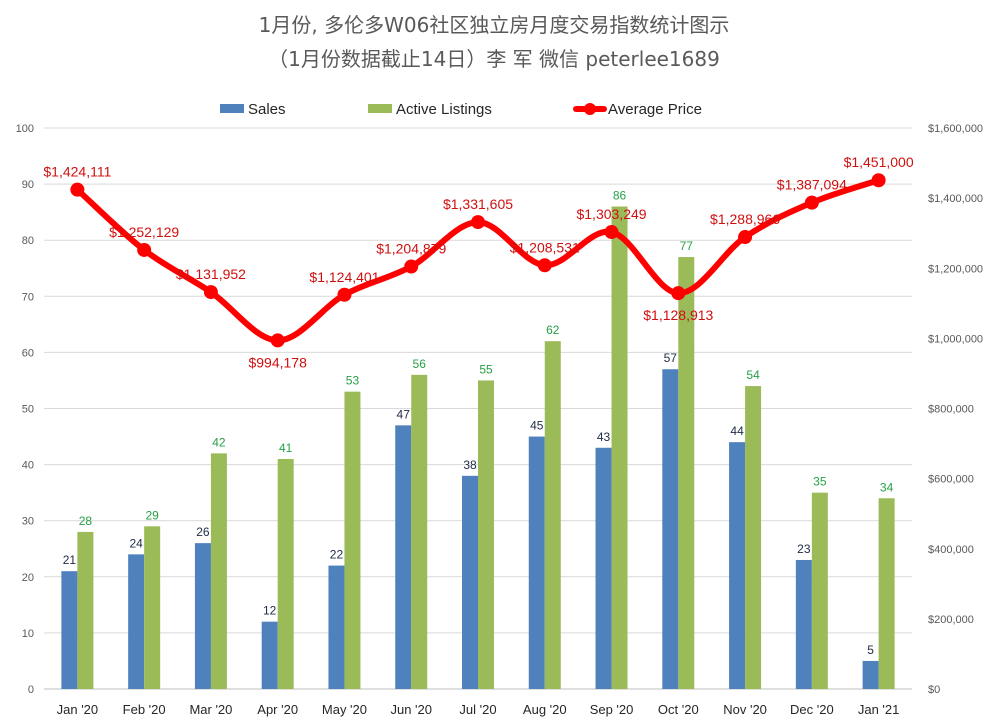  Describe the element at coordinates (420, 364) in the screenshot. I see `listings-data-label: 56` at that location.